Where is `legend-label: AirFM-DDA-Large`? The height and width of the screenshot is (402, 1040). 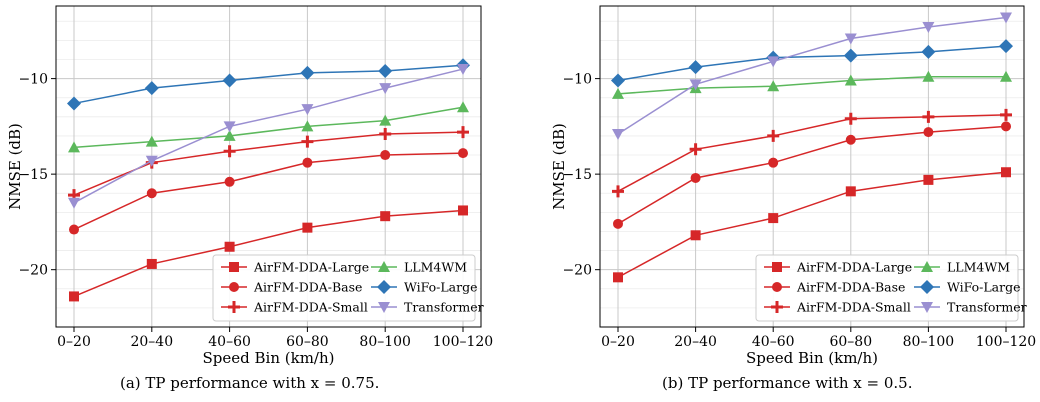
legend-label: AirFM-DDA-Large is located at coordinates (311, 267).